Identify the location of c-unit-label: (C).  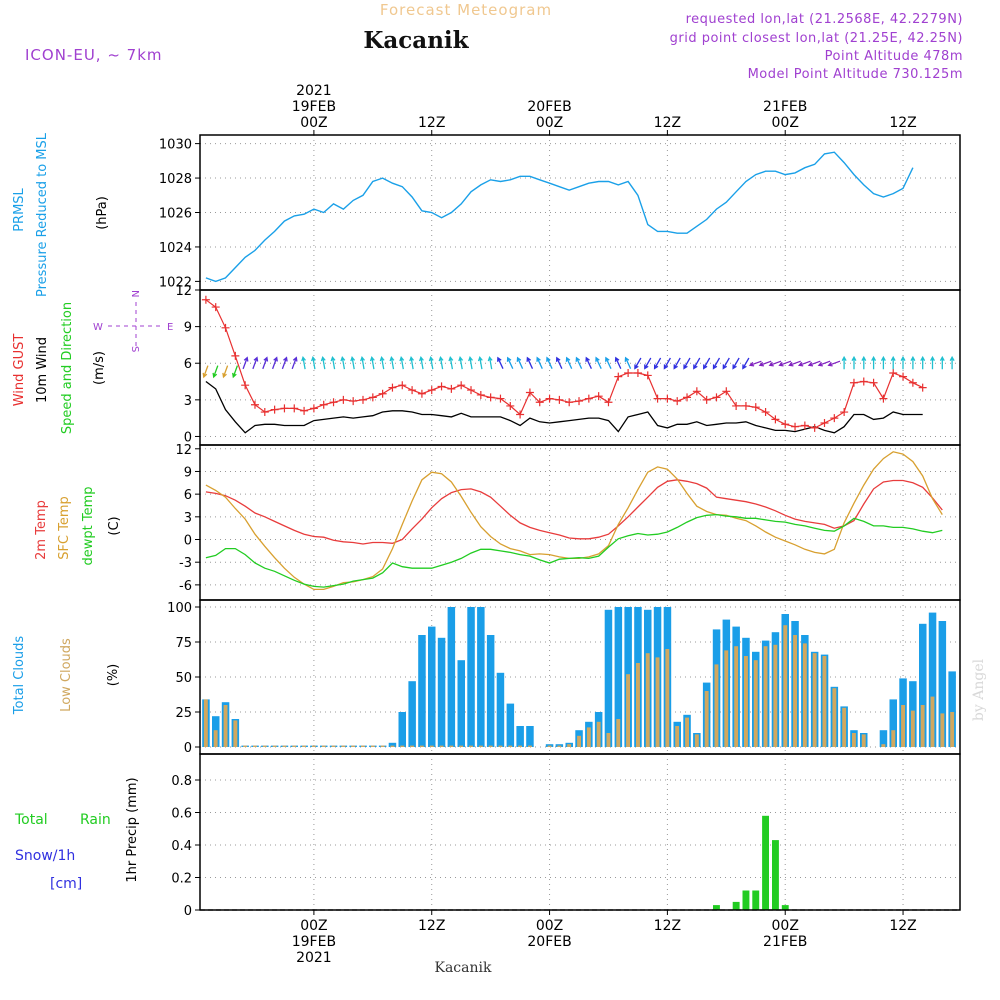
(114, 525).